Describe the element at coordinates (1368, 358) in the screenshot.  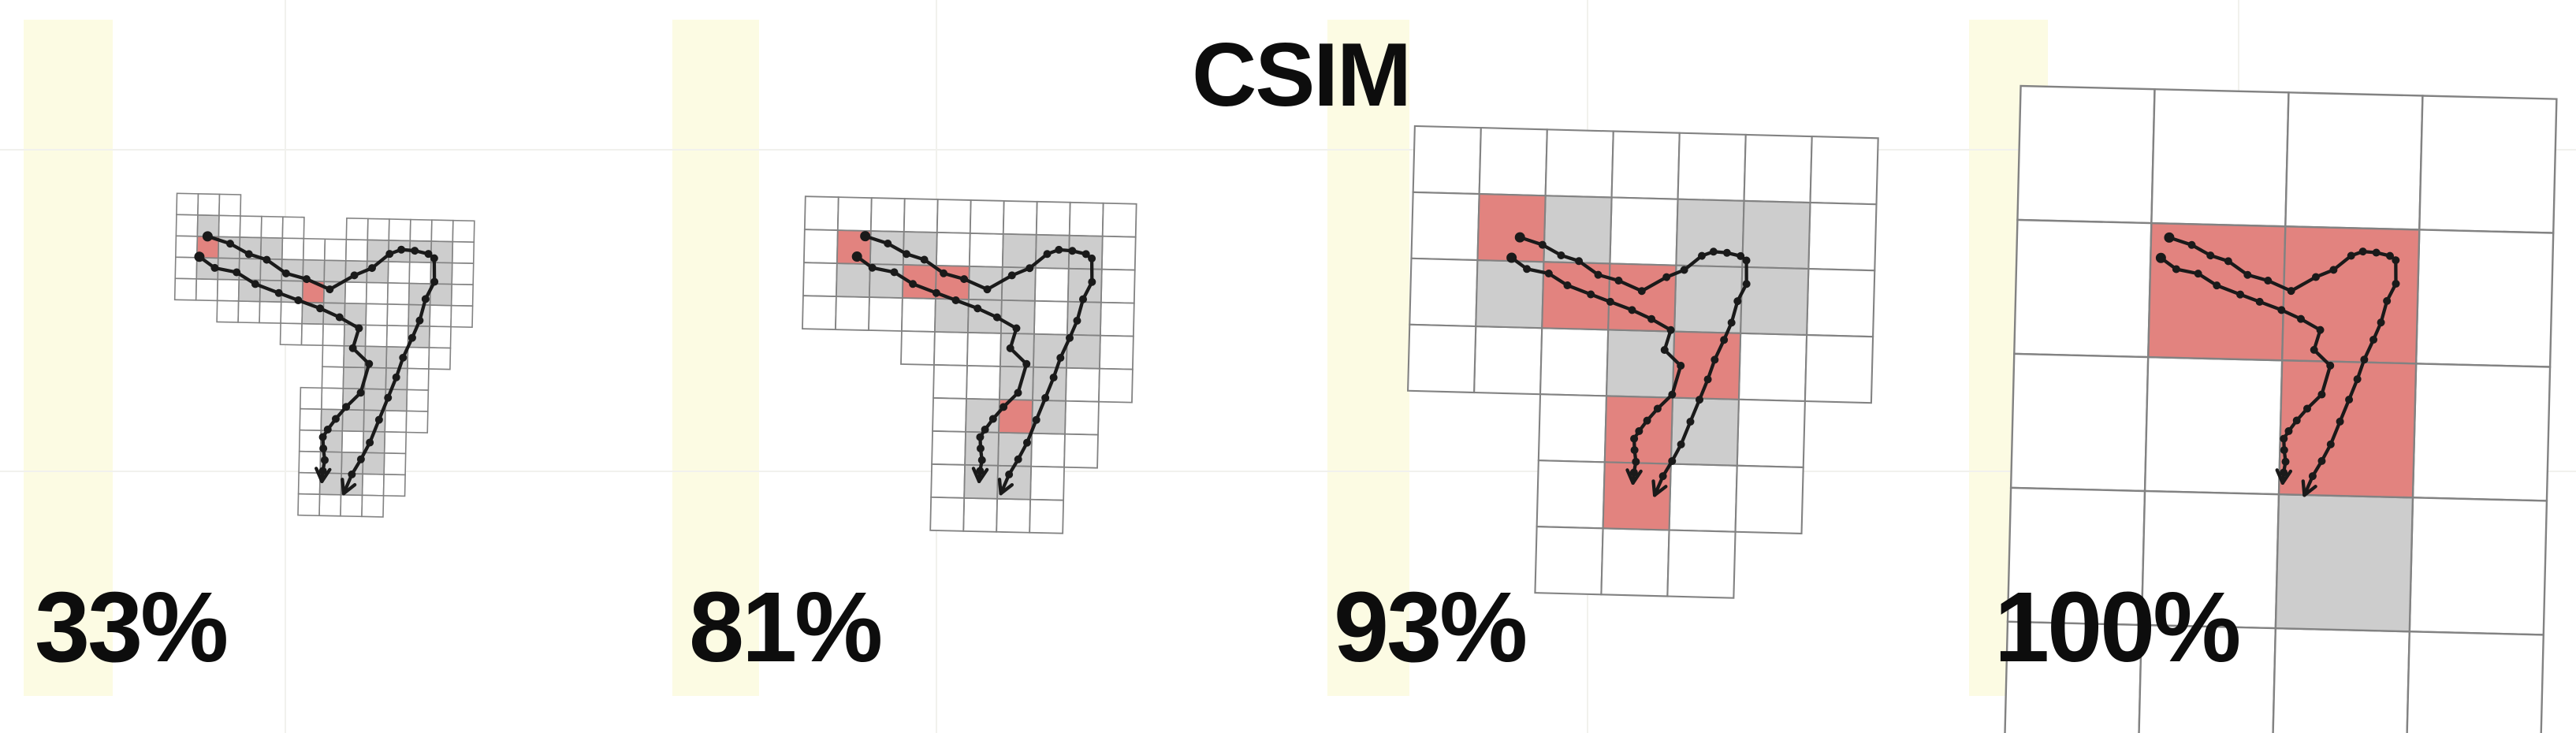
I see `highlight-strip` at that location.